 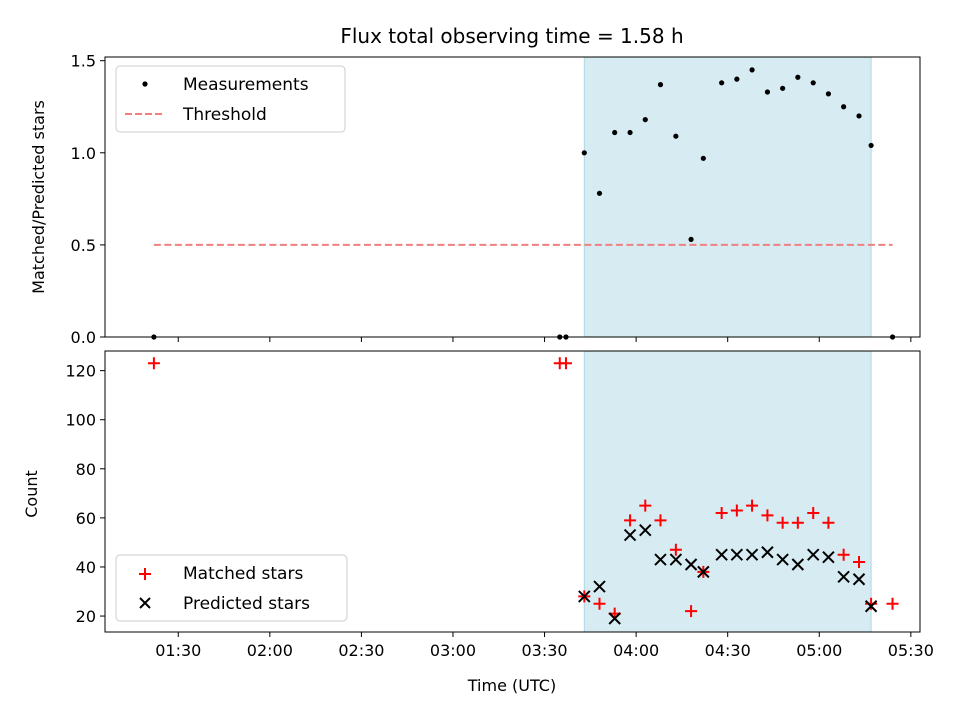 What do you see at coordinates (38, 197) in the screenshot?
I see `top-y-axis-label: Matched/Predicted stars` at bounding box center [38, 197].